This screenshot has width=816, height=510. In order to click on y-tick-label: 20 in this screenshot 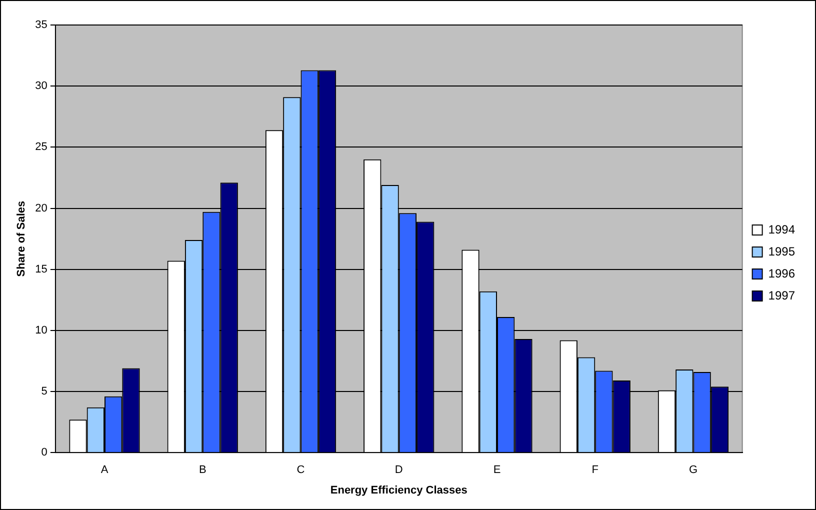, I will do `click(41, 208)`.